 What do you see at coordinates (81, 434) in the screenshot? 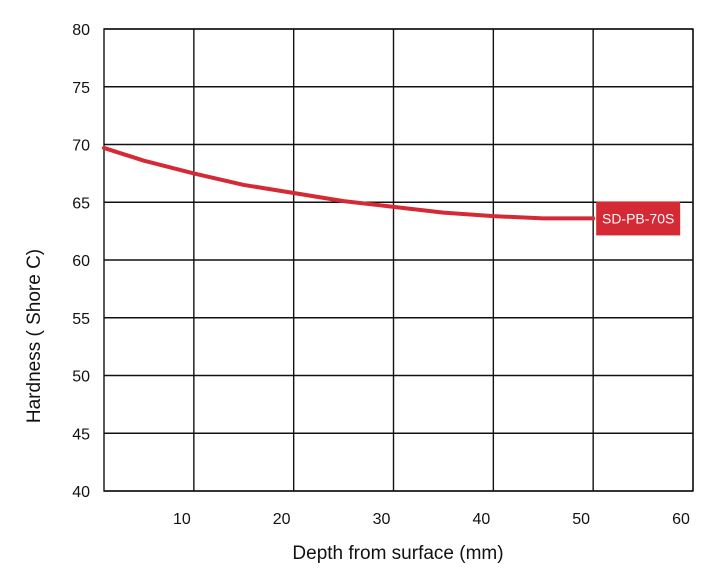
I see `y-tick-label: 45` at bounding box center [81, 434].